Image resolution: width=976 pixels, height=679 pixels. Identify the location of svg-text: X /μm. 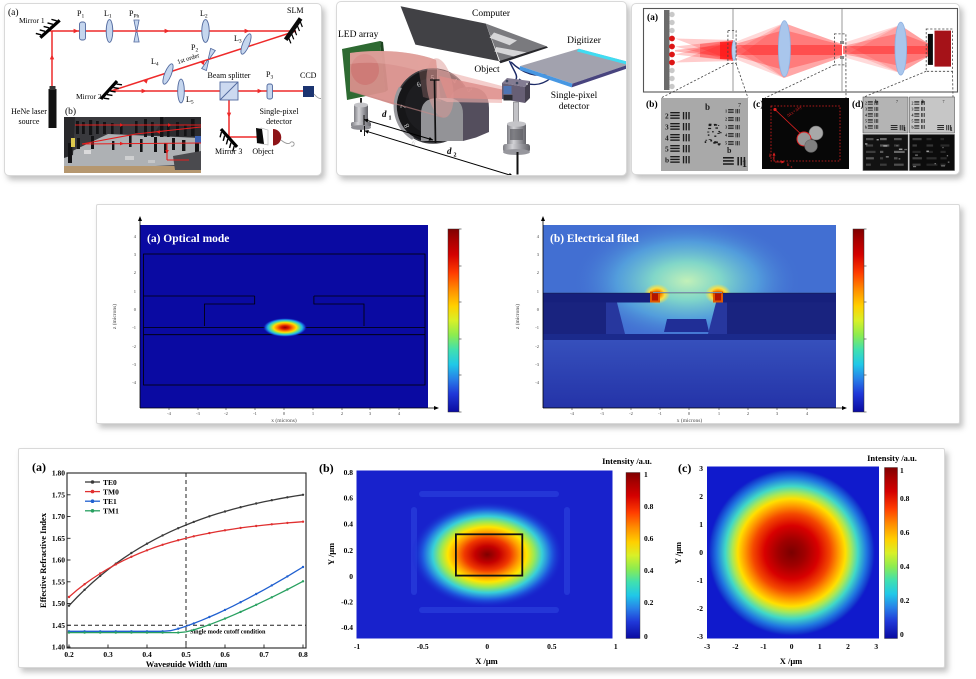
(486, 661).